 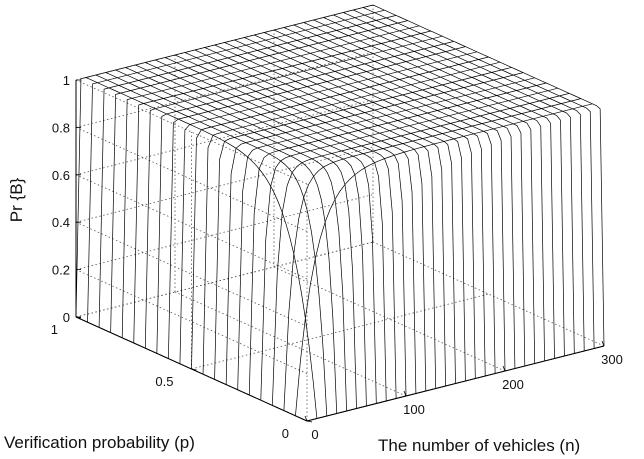 I want to click on x-axis-label: The number of vehicles (n), so click(x=479, y=445).